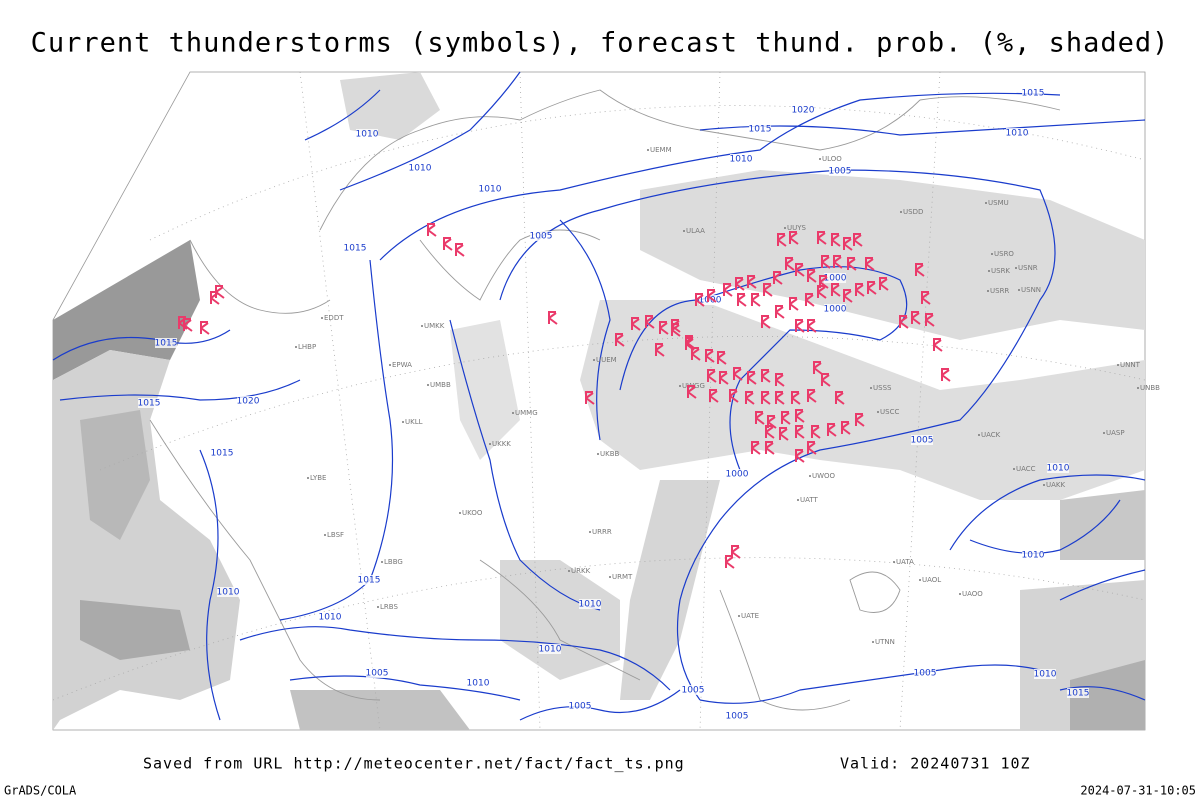 This screenshot has height=800, width=1200. What do you see at coordinates (389, 607) in the screenshot?
I see `station-label: LRBS` at bounding box center [389, 607].